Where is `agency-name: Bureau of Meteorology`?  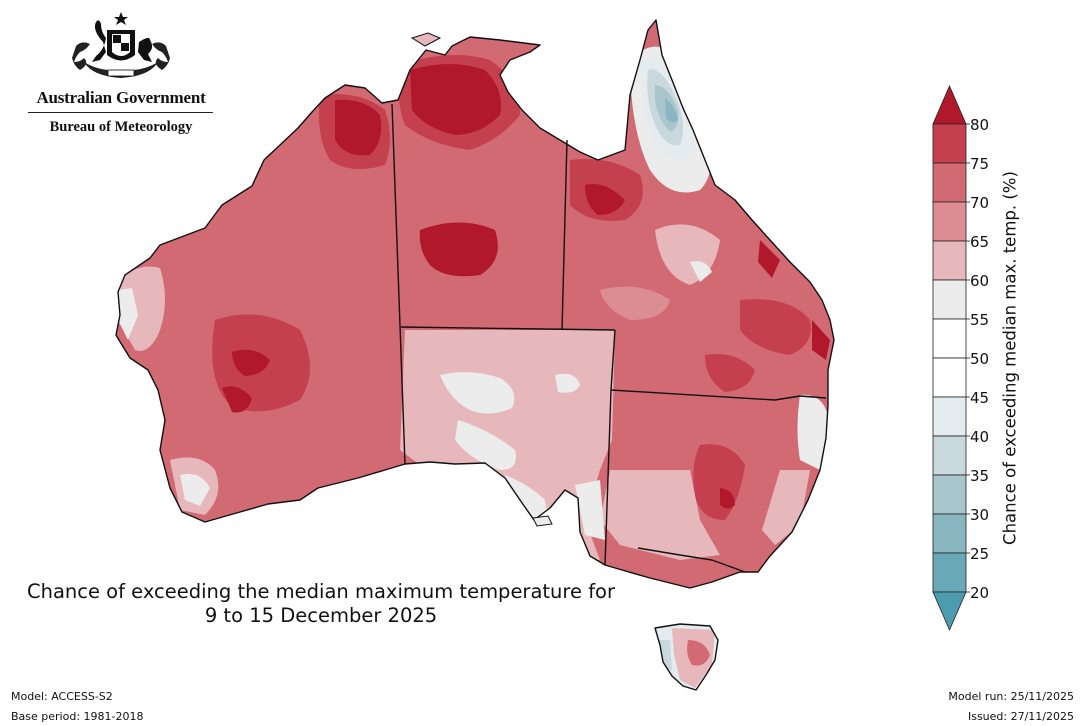 agency-name: Bureau of Meteorology is located at coordinates (121, 127).